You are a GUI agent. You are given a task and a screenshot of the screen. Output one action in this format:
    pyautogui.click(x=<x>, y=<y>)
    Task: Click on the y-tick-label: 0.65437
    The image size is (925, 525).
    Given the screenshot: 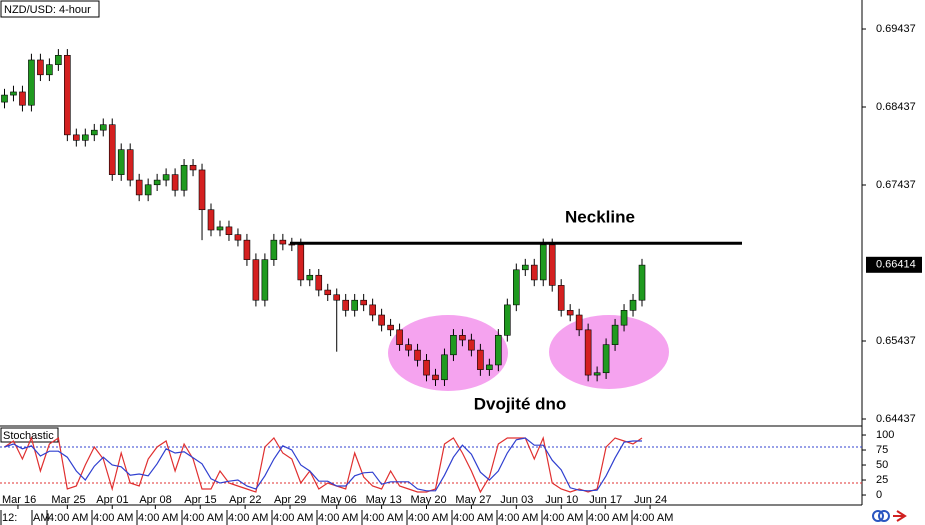 What is the action you would take?
    pyautogui.click(x=896, y=341)
    